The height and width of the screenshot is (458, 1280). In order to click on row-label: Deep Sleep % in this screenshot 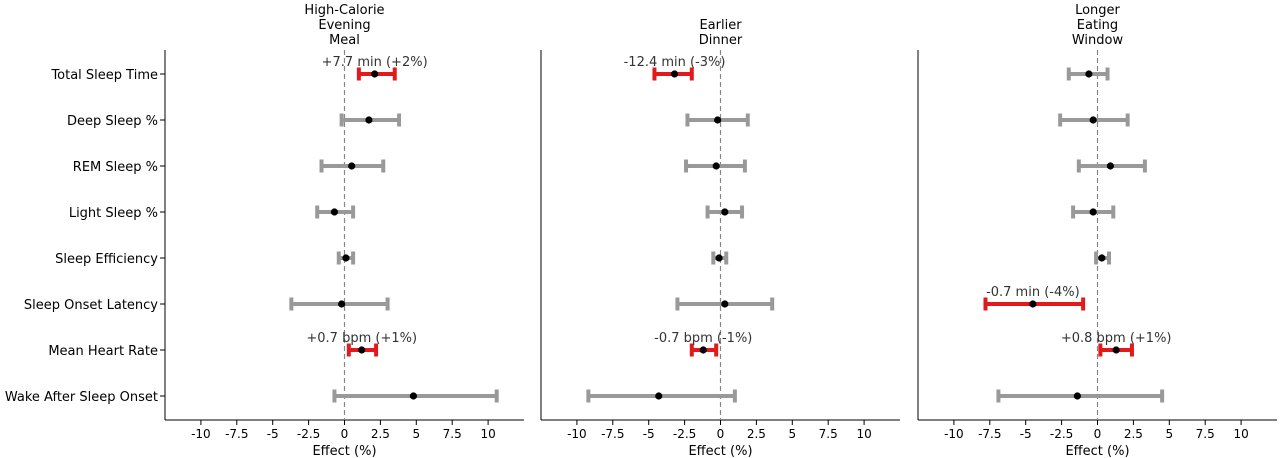, I will do `click(112, 121)`.